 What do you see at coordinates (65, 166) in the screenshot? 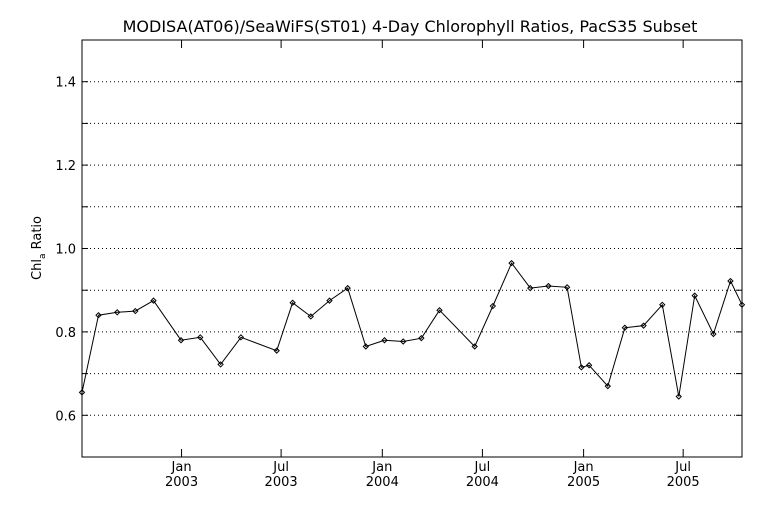
I see `y-tick-label: 1.2` at bounding box center [65, 166].